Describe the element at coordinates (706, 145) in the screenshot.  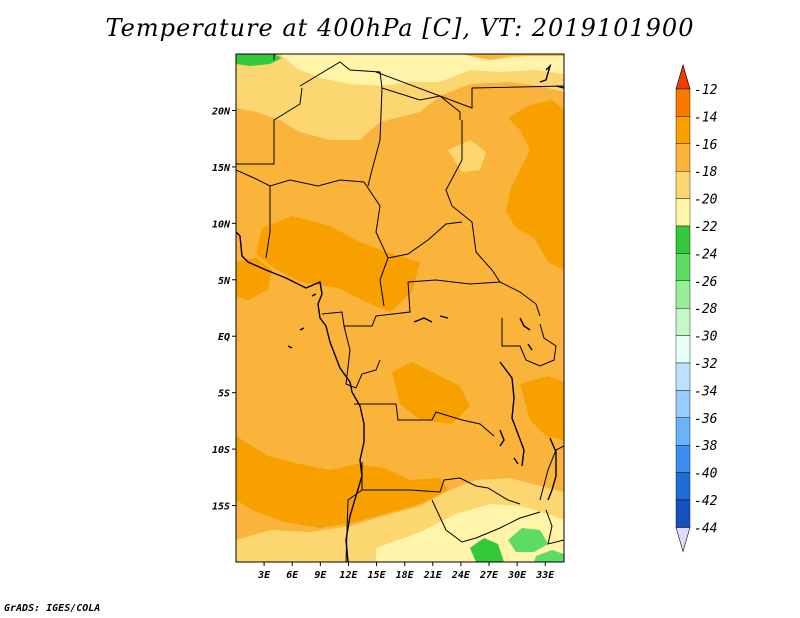
I see `colorbar-level-label: -16` at that location.